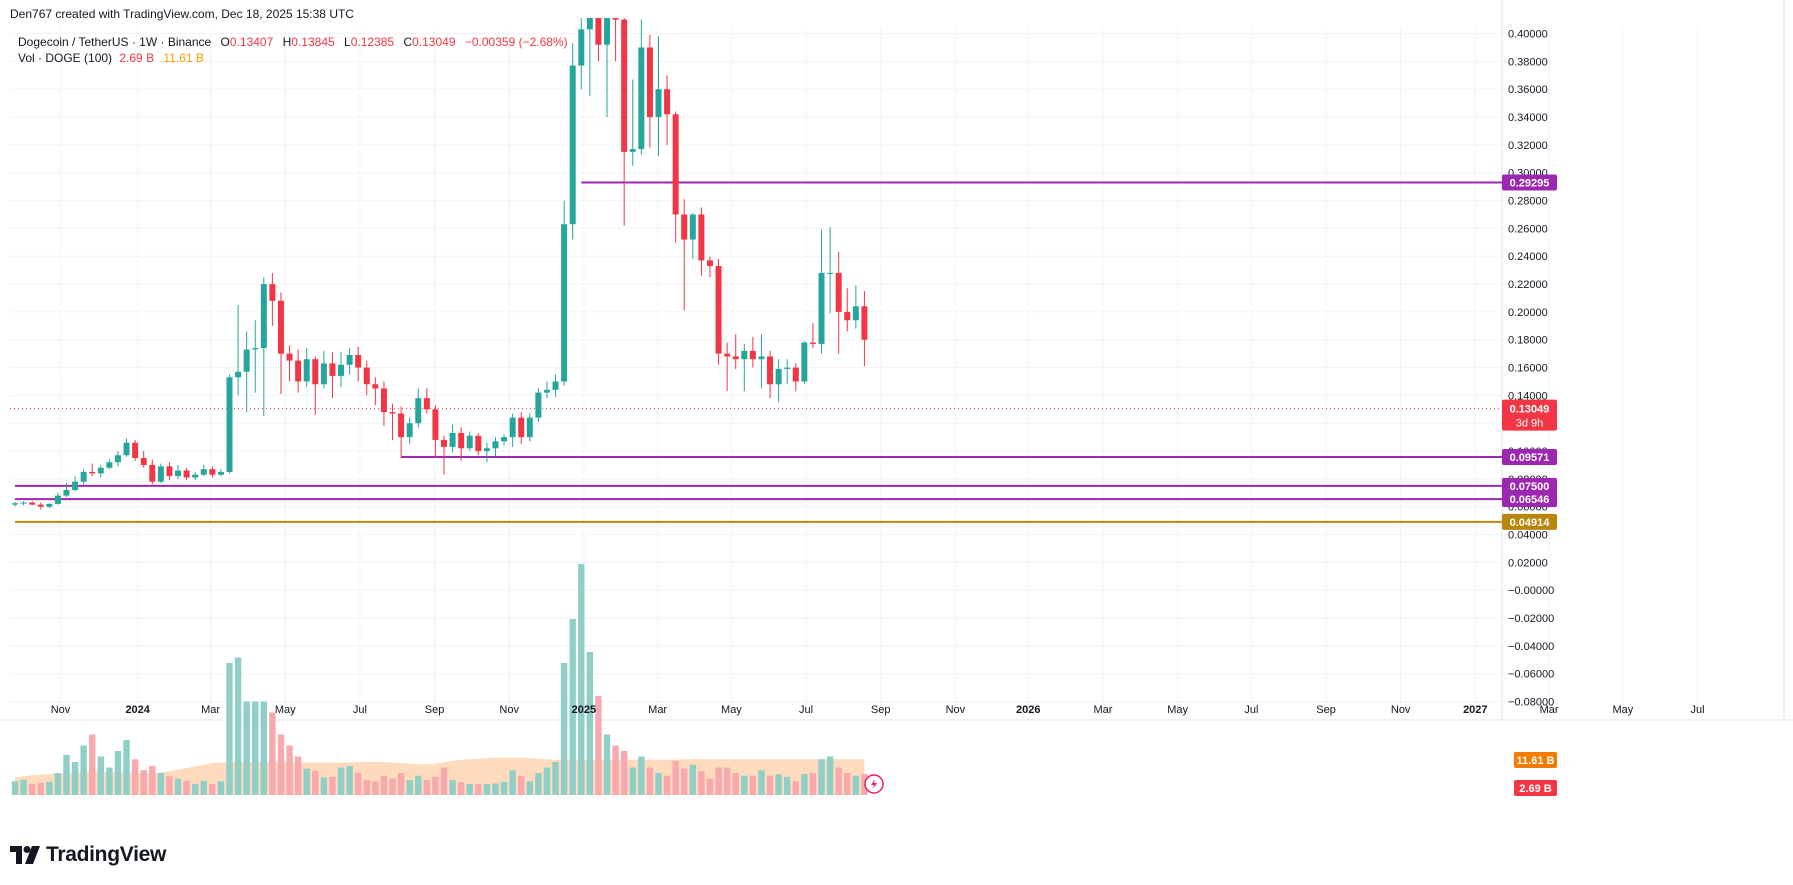 The image size is (1793, 885). What do you see at coordinates (313, 42) in the screenshot?
I see `ohlc-high-value: 0.13845` at bounding box center [313, 42].